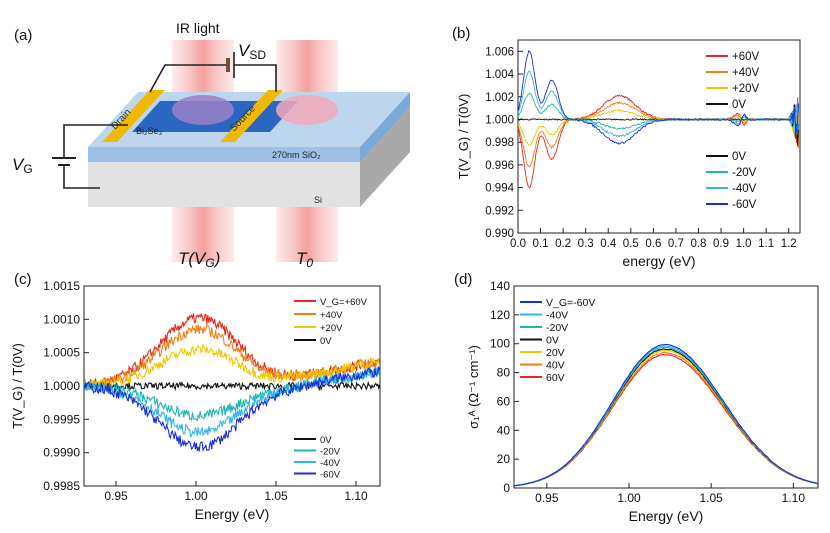  I want to click on ir-spot-left, so click(203, 110).